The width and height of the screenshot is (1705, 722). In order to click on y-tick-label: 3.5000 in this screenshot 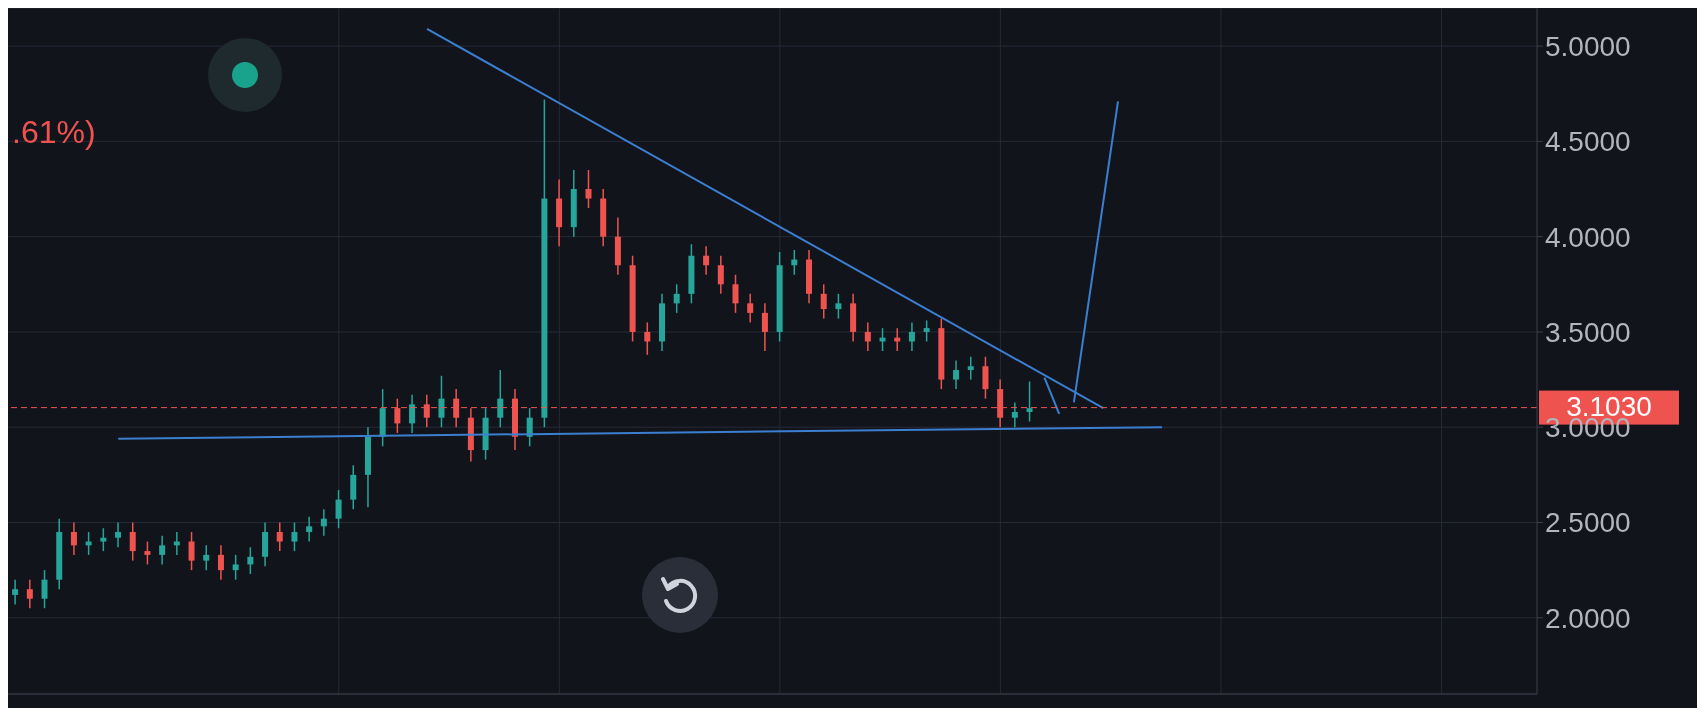, I will do `click(1588, 332)`.